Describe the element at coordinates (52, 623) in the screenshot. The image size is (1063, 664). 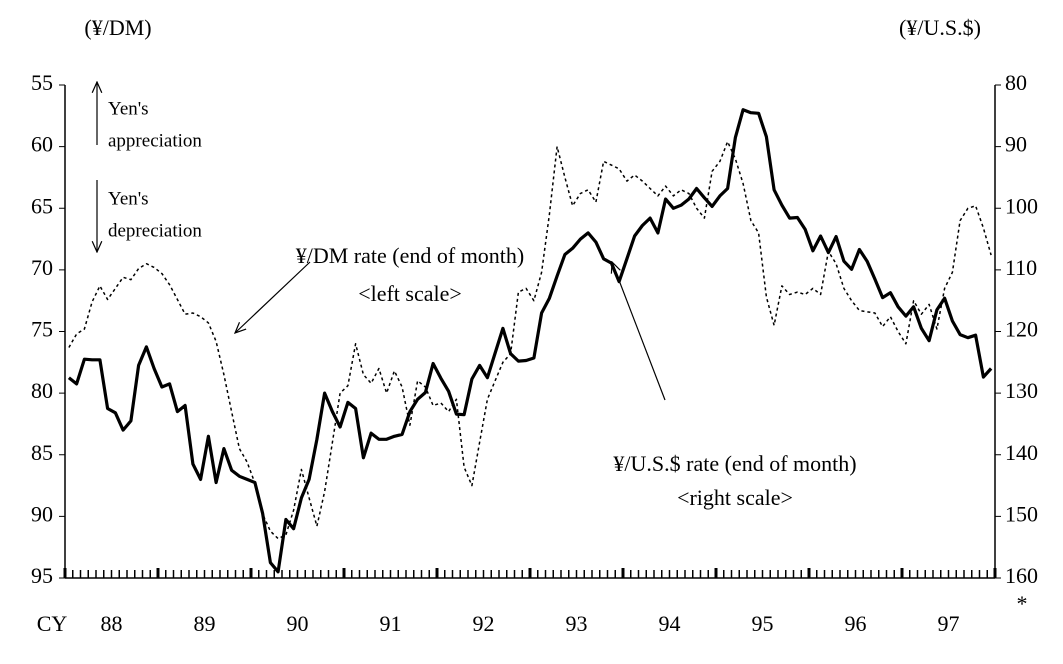
I see `x-label: CY` at that location.